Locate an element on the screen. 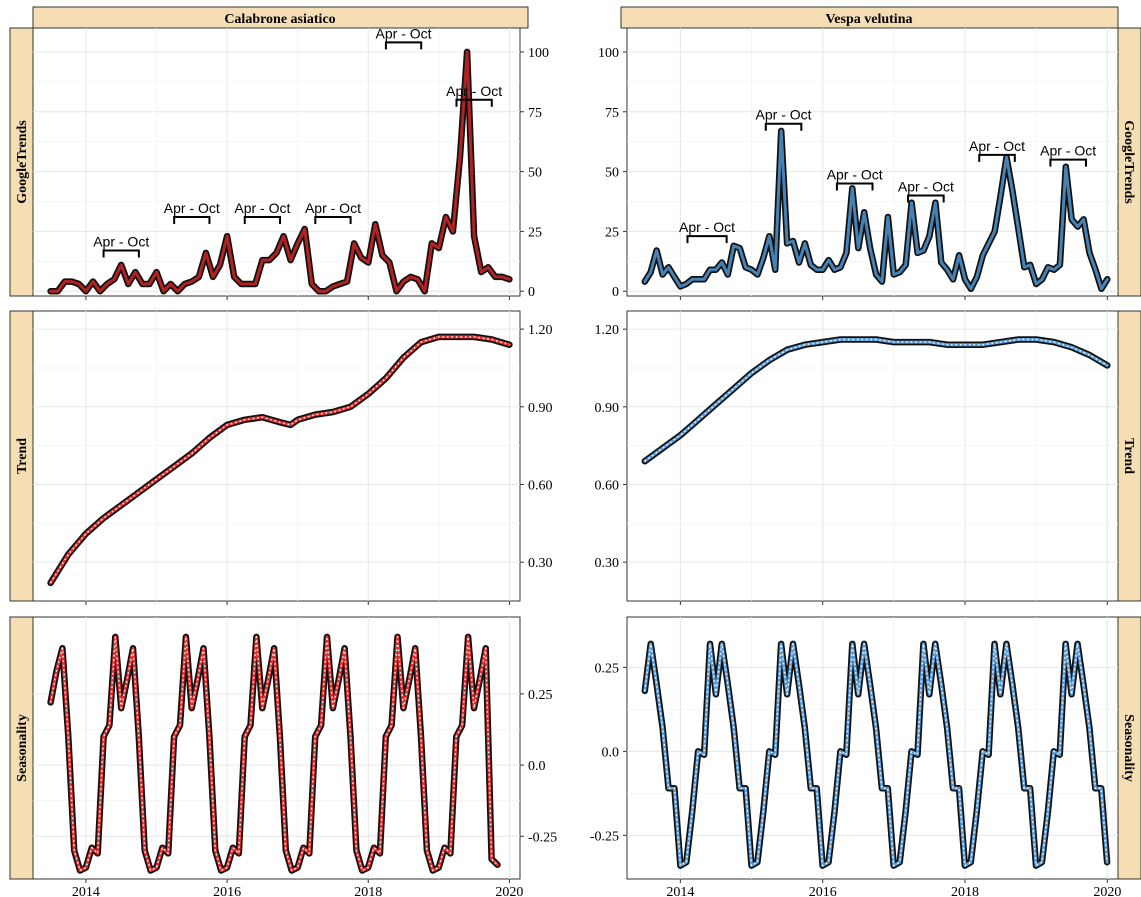 The image size is (1141, 897). panel-calabrone-asiatico-seasonality: -0.25 0.0 0.25 2014 2016 2018 2020 is located at coordinates (294, 756).